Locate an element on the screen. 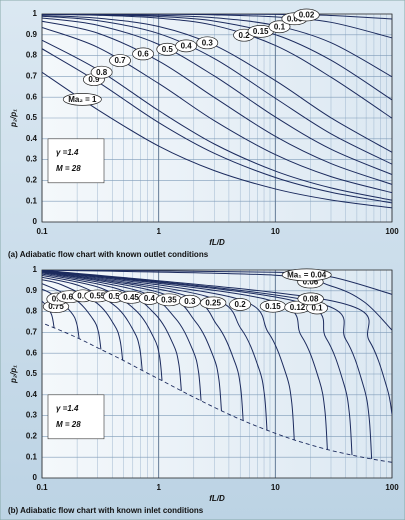  curve-label: 0.35 is located at coordinates (169, 299).